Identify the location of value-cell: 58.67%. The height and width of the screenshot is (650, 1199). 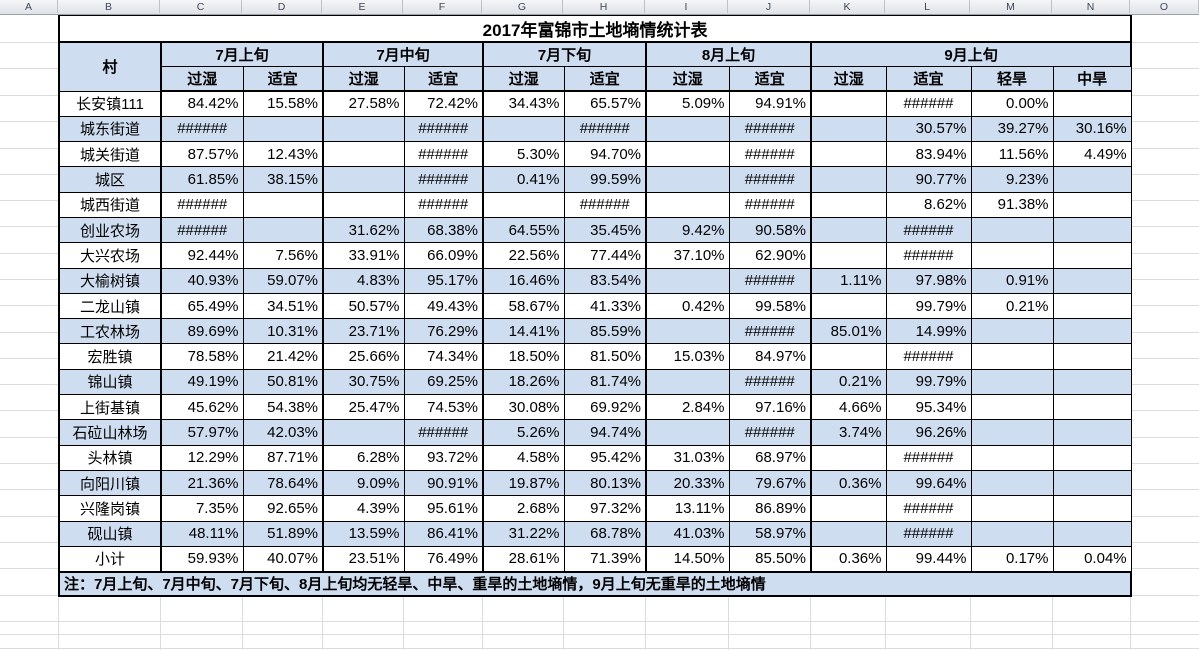
(523, 306).